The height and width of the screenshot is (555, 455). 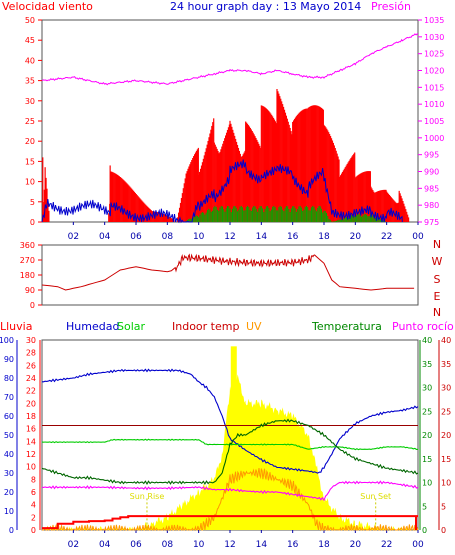 I want to click on sunrise-label: Sun Rise, so click(x=147, y=496).